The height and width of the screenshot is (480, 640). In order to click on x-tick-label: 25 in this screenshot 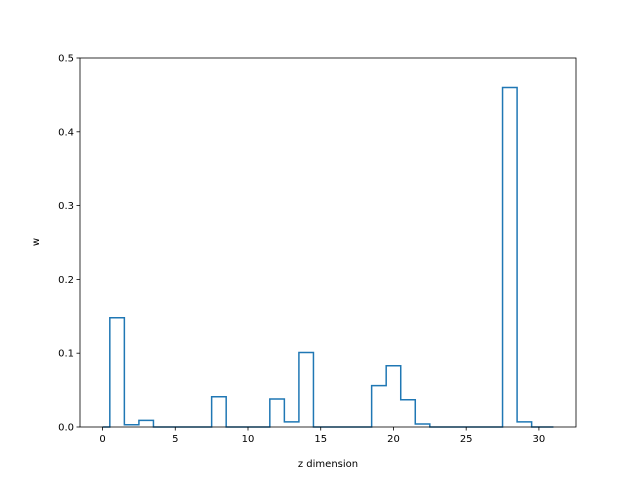, I will do `click(466, 439)`.